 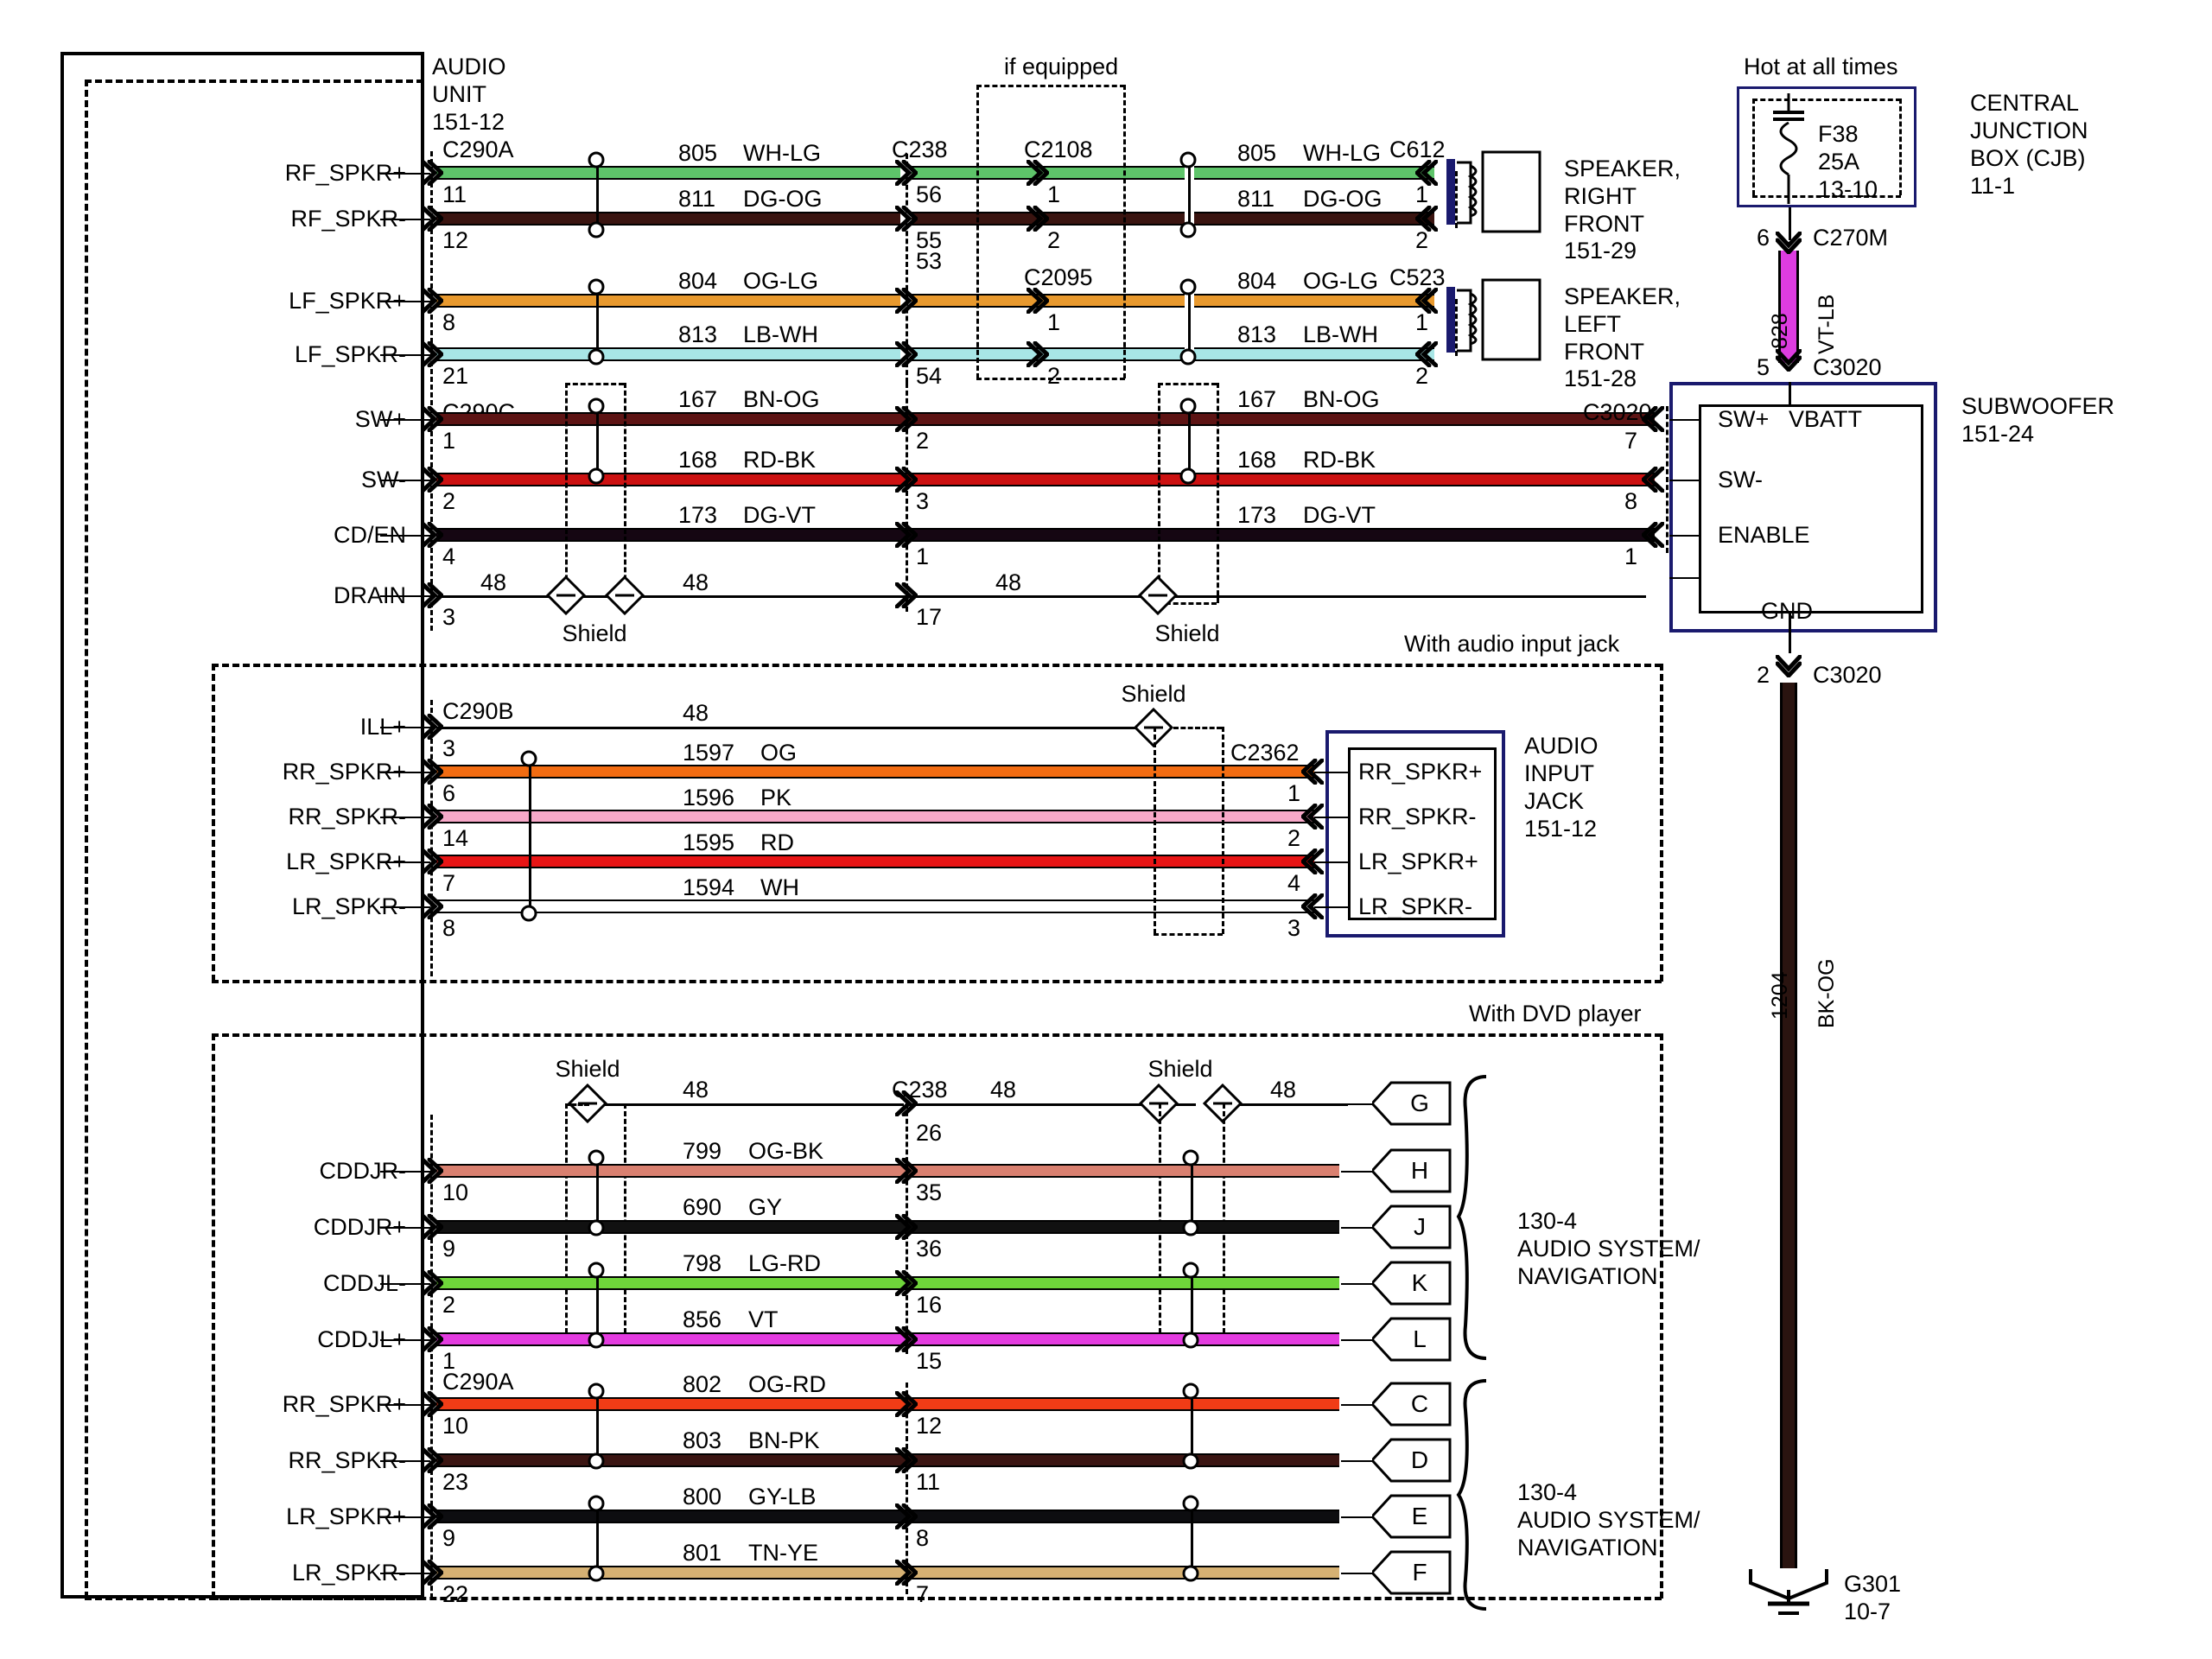 I want to click on connector-c612-label: C612, so click(x=1417, y=149).